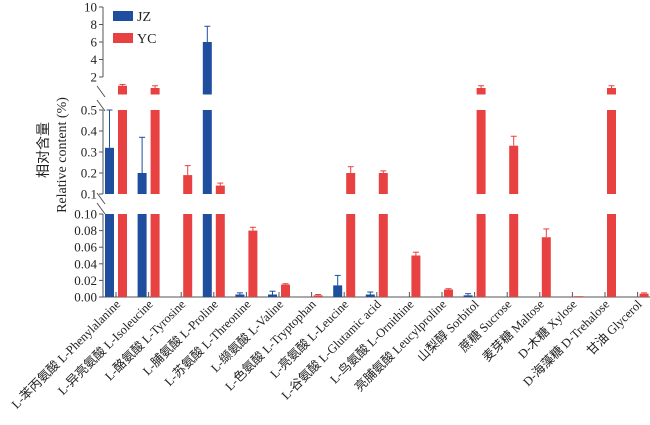 This screenshot has height=425, width=650. Describe the element at coordinates (85, 230) in the screenshot. I see `y-tick-label: 0.08` at that location.